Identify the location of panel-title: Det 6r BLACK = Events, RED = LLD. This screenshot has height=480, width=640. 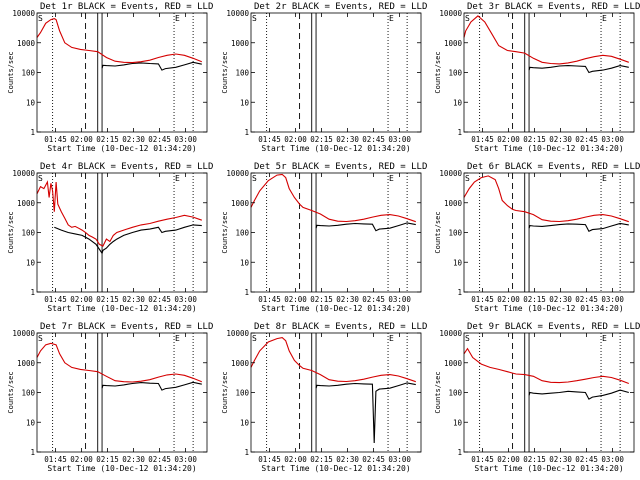
(553, 167).